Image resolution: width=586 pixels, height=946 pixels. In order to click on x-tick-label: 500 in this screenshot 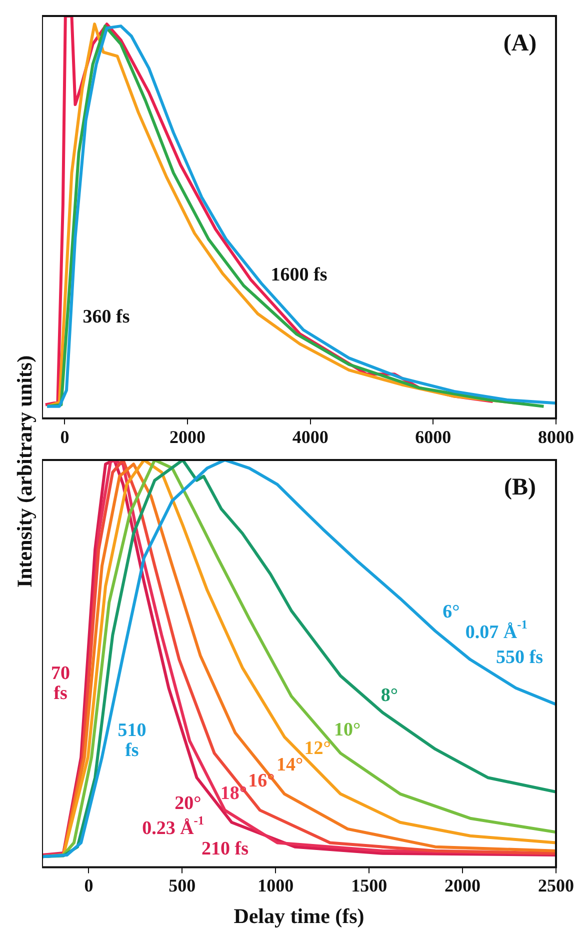, I will do `click(182, 886)`.